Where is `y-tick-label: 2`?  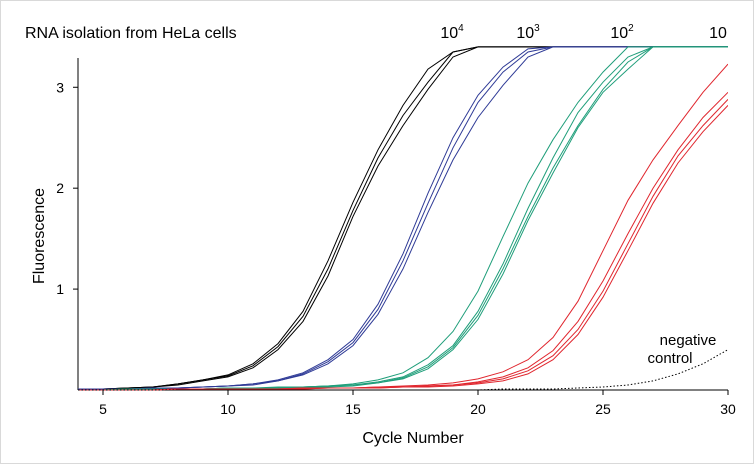 y-tick-label: 2 is located at coordinates (60, 188).